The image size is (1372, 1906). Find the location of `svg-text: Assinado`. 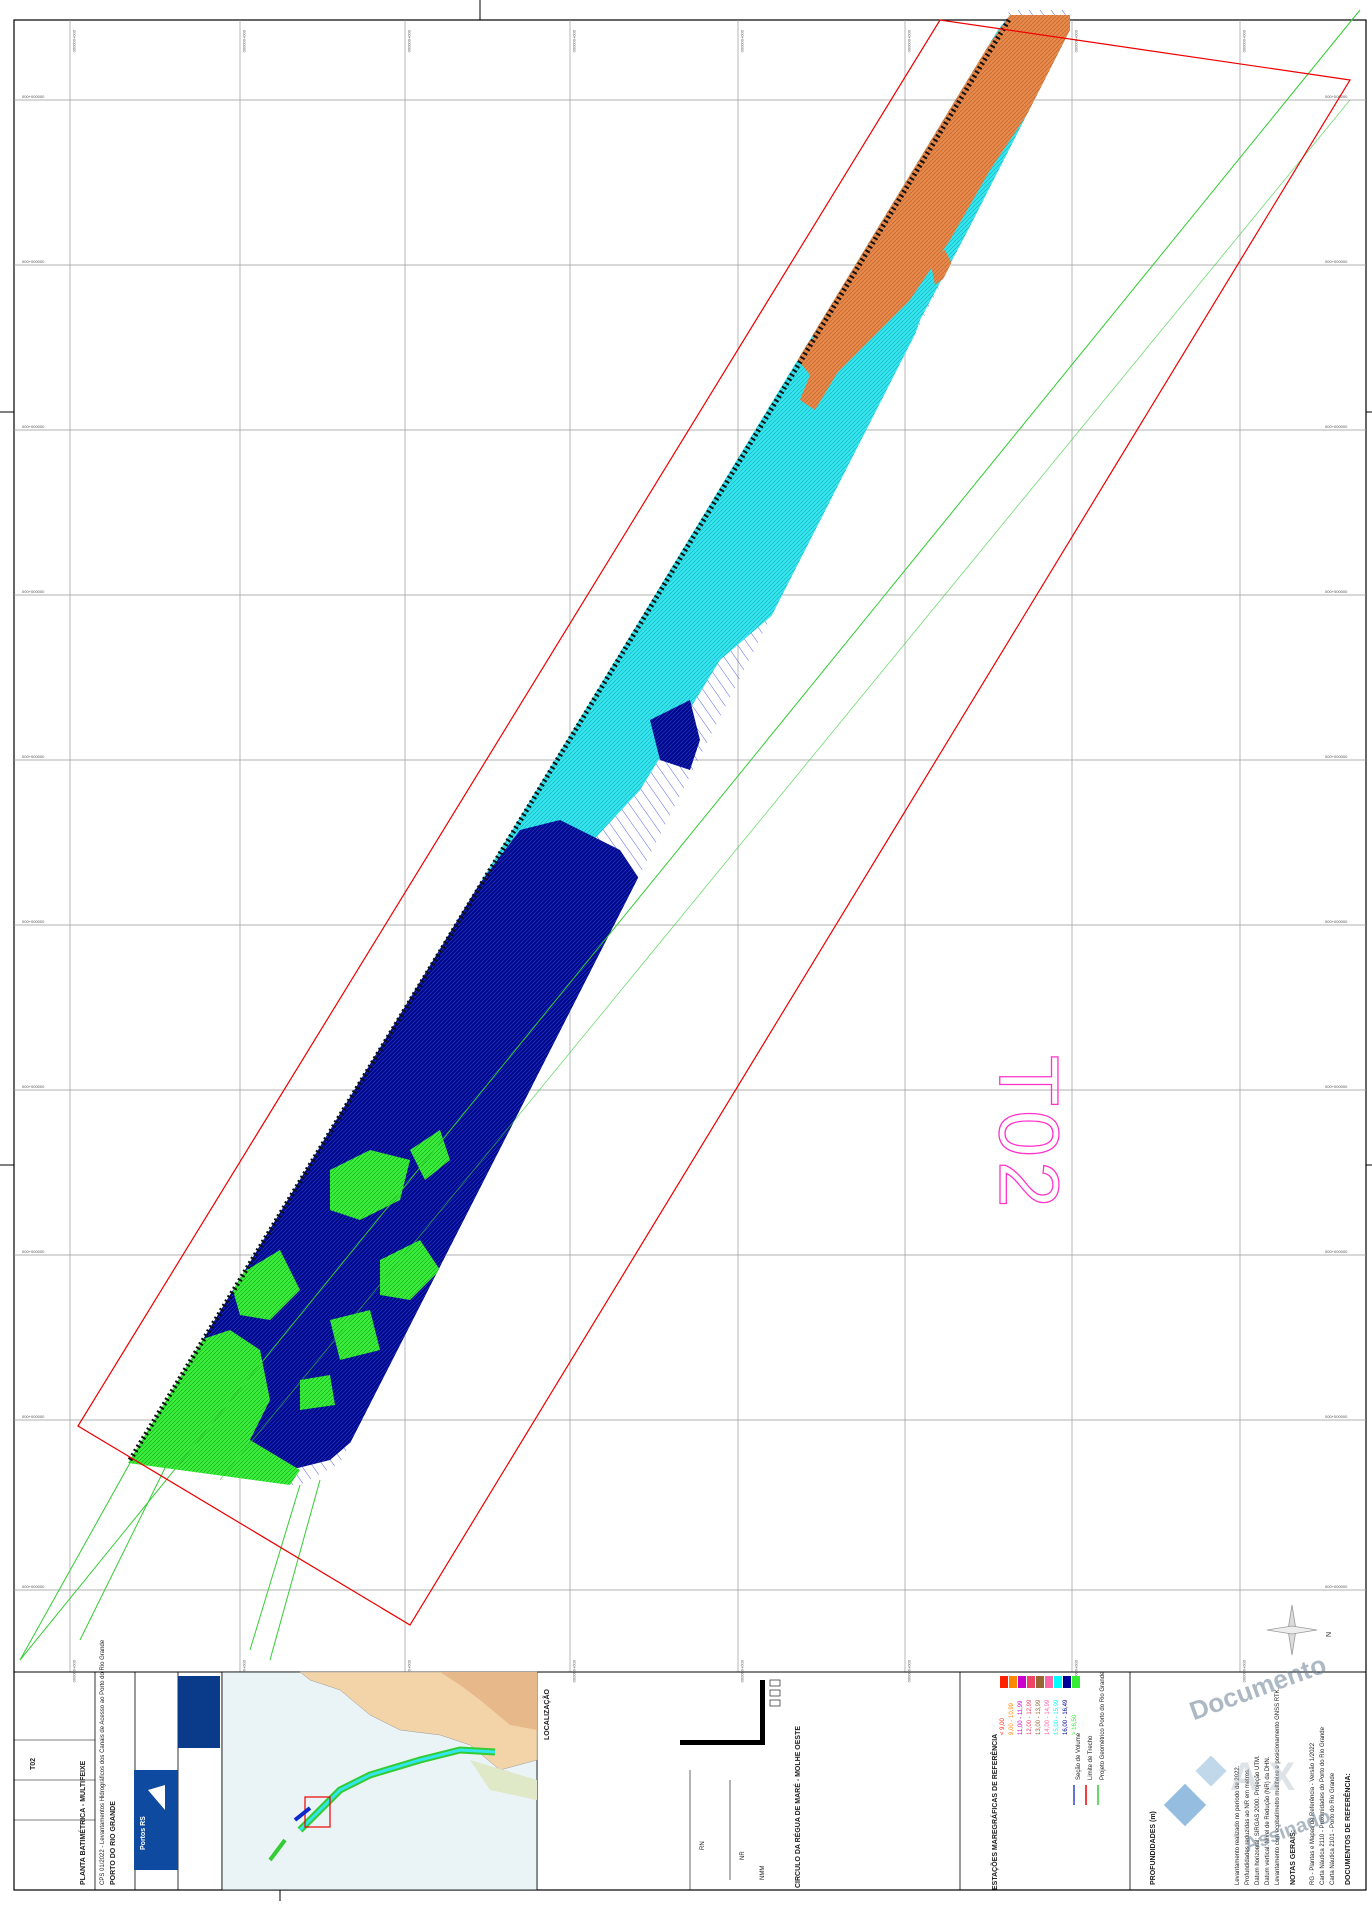

svg-text: Assinado is located at coordinates (1287, 1830).